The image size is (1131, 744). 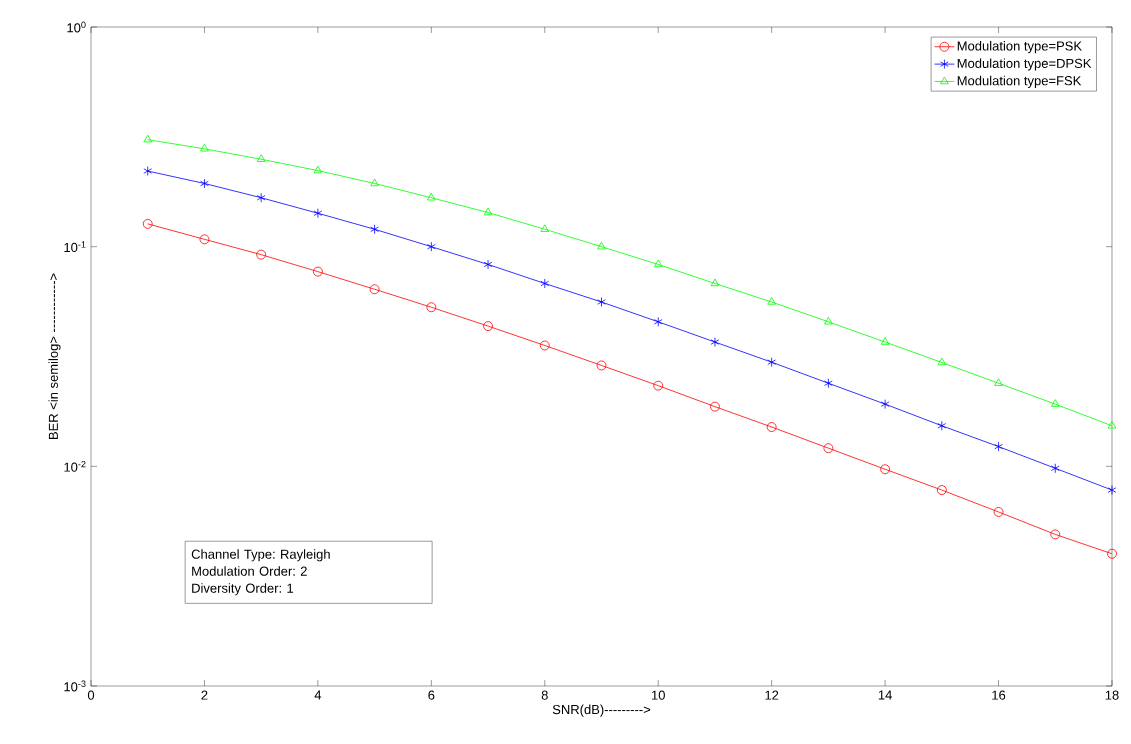 What do you see at coordinates (1019, 81) in the screenshot?
I see `legend-label: Modulation type=FSK` at bounding box center [1019, 81].